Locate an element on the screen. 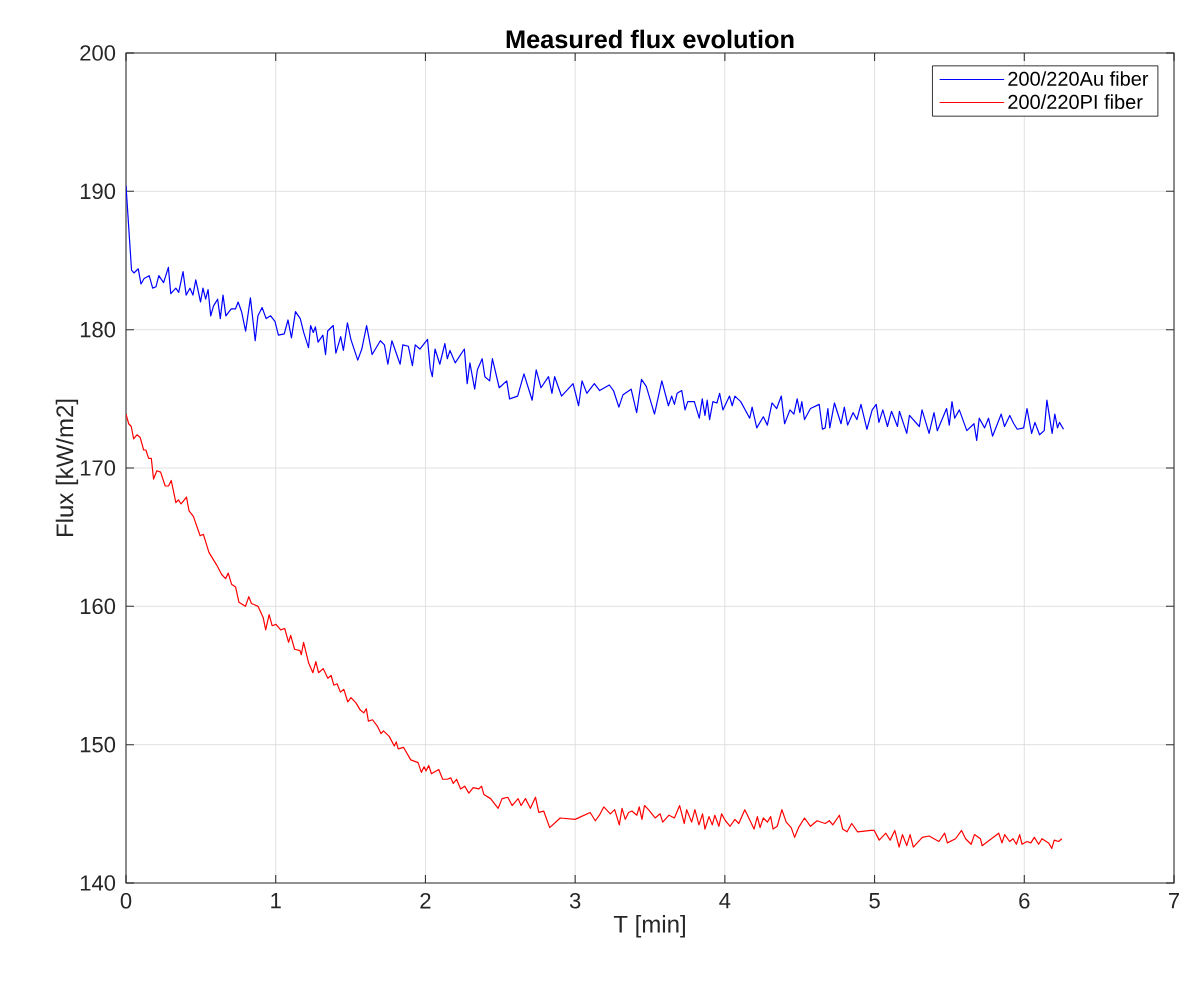  legend-label: 200/220Au fiber is located at coordinates (1078, 78).